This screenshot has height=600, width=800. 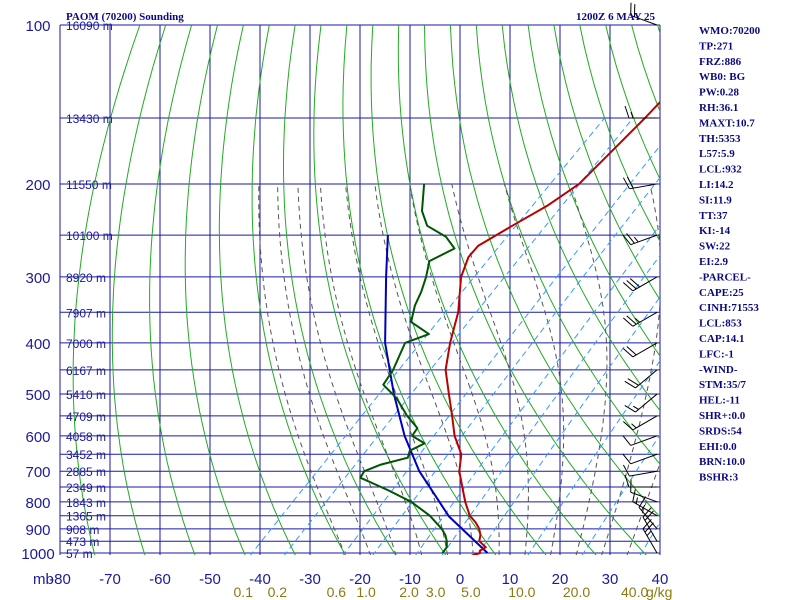 I want to click on index-entry: BSHR:3, so click(x=719, y=478).